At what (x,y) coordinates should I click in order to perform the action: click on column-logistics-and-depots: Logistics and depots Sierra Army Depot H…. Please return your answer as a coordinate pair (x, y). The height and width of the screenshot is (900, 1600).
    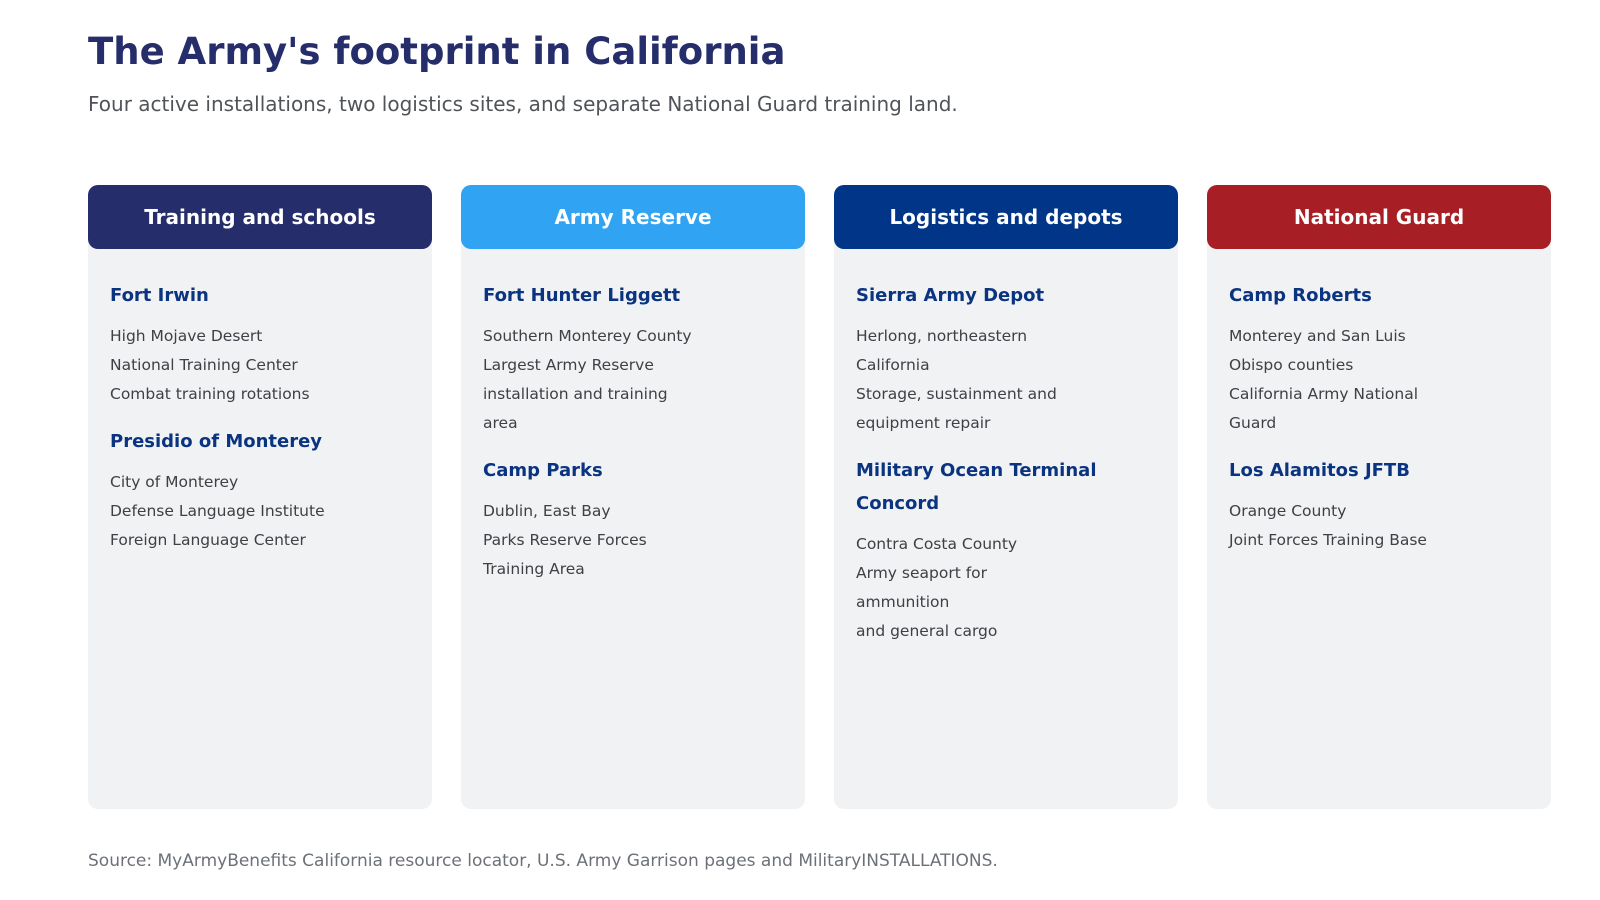
    Looking at the image, I should click on (1006, 497).